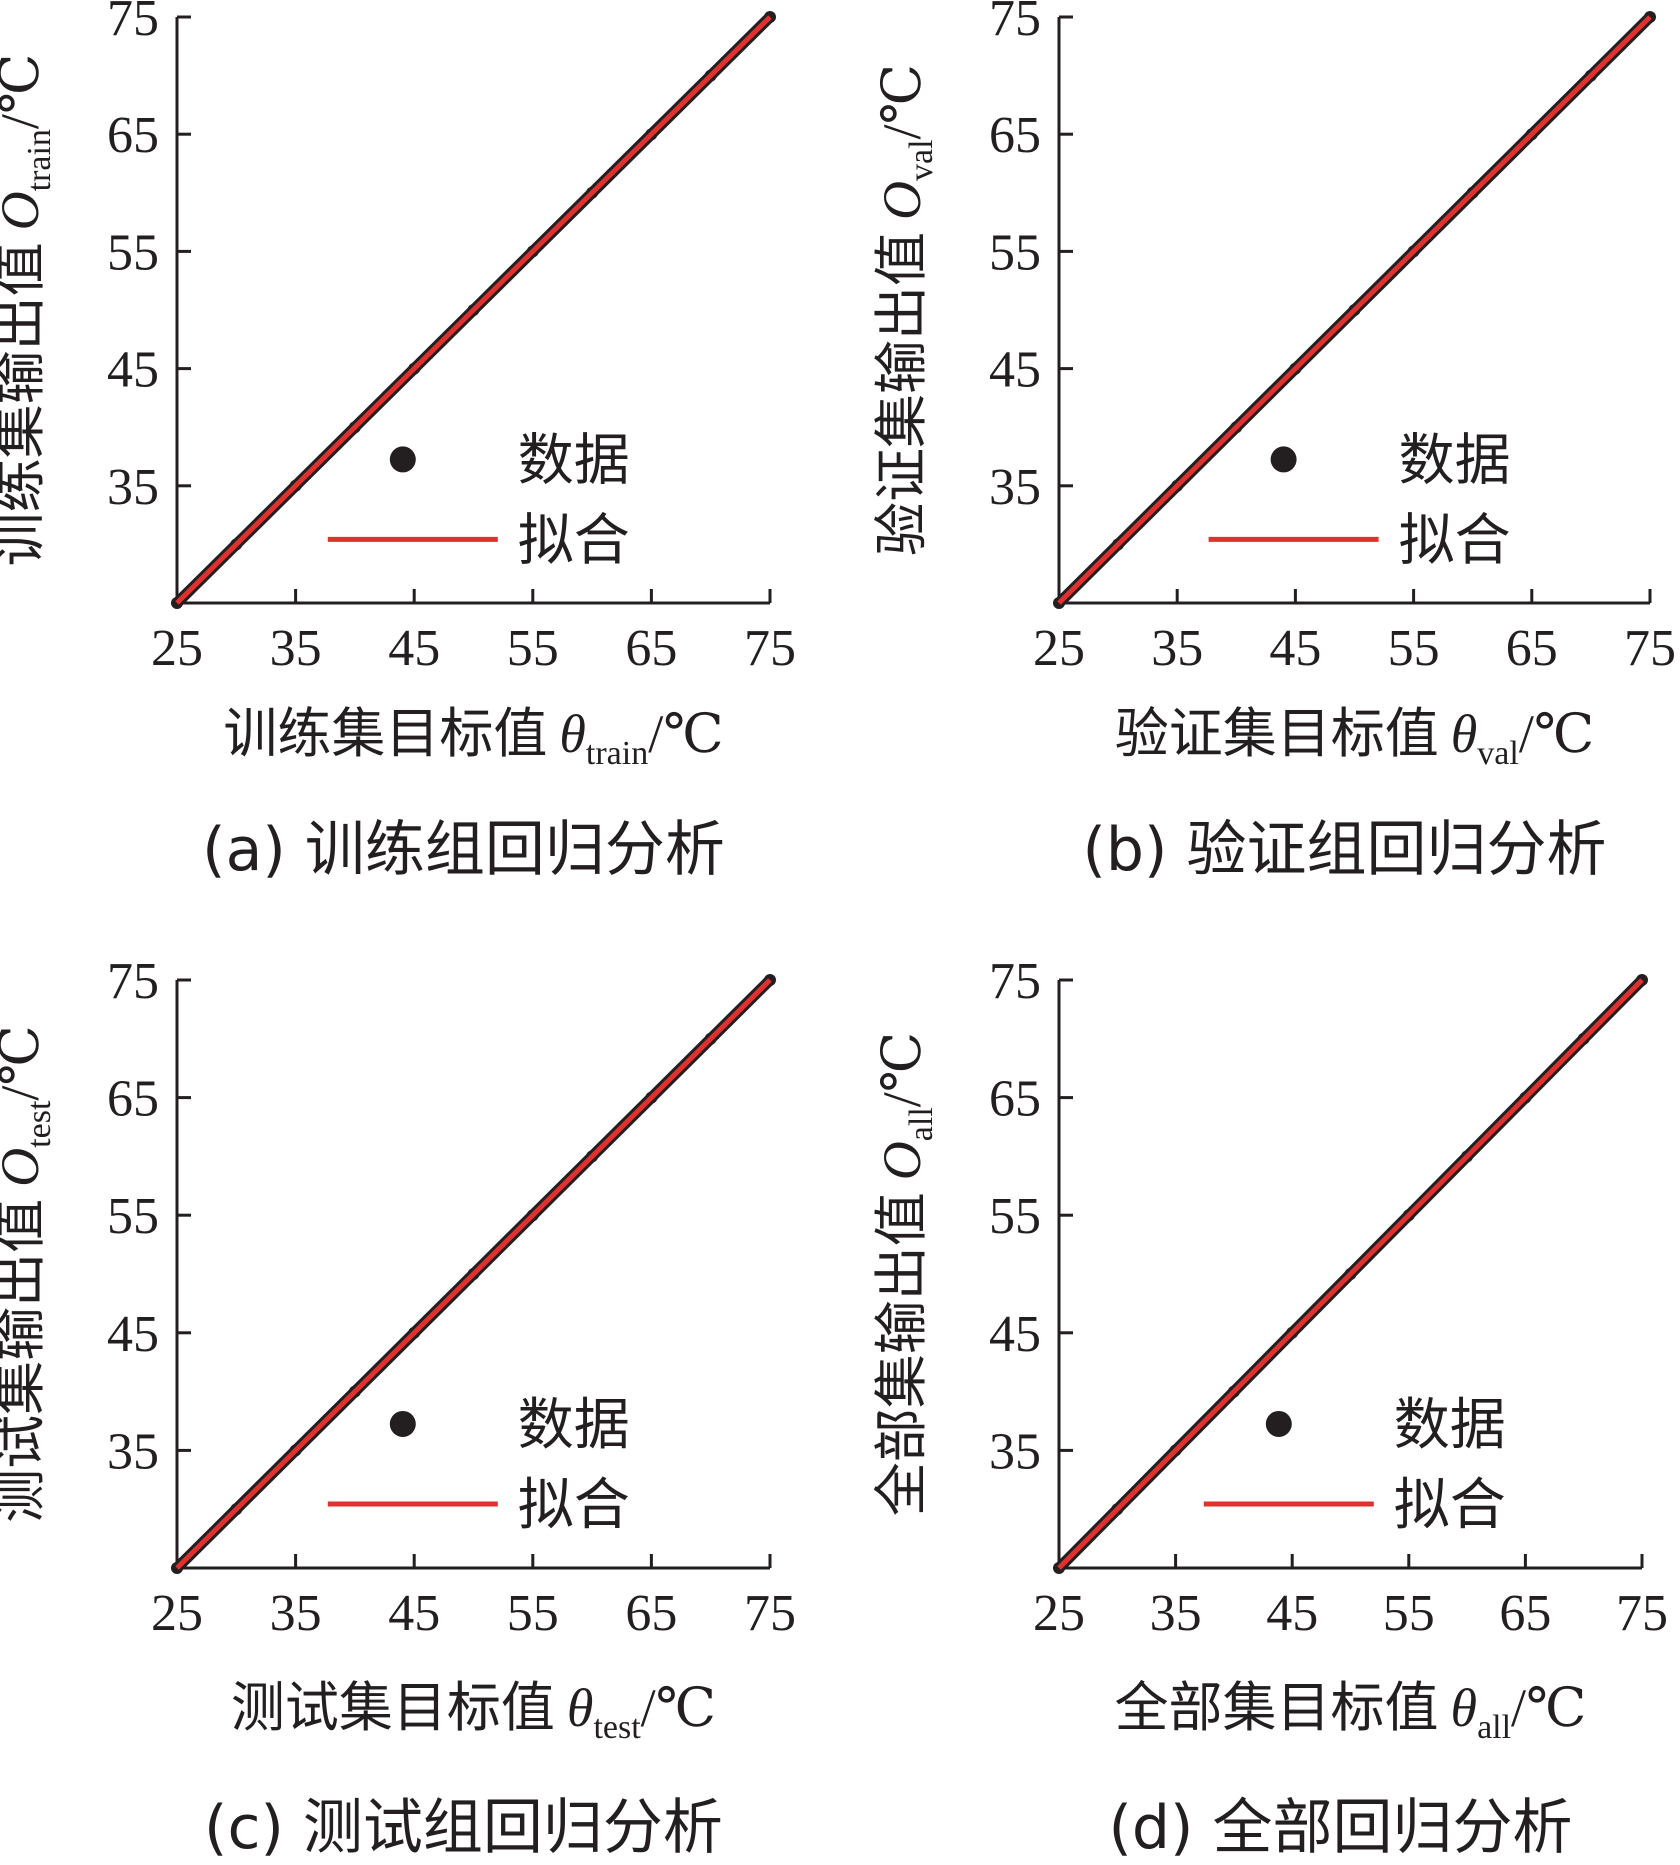  Describe the element at coordinates (905, 1274) in the screenshot. I see `y-axis-title: 全部集输出值Oall/℃` at that location.